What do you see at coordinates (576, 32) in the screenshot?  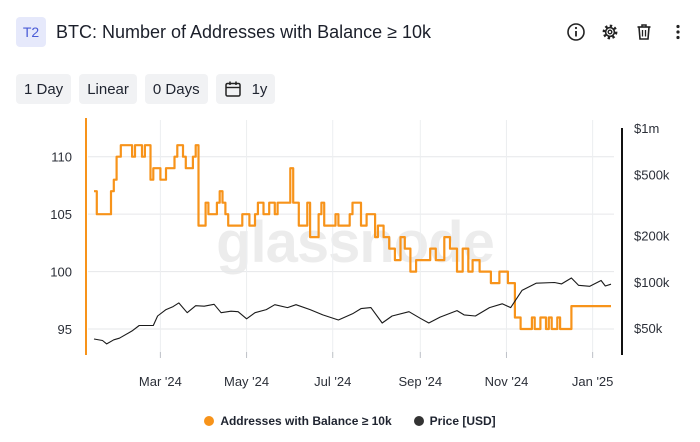 I see `info-icon` at bounding box center [576, 32].